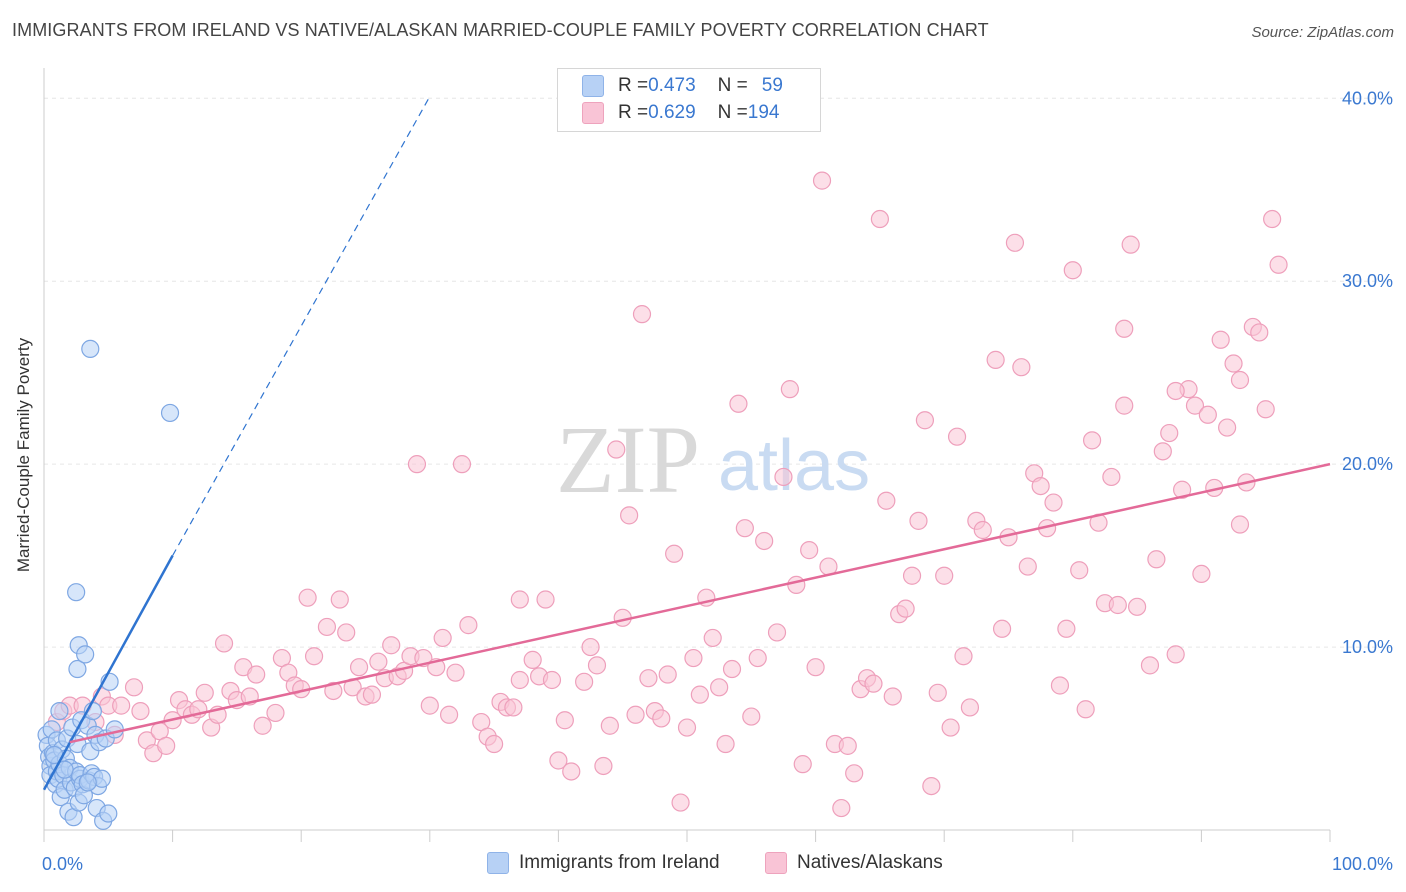  Describe the element at coordinates (1367, 98) in the screenshot. I see `y-tick-label: 40.0%` at that location.